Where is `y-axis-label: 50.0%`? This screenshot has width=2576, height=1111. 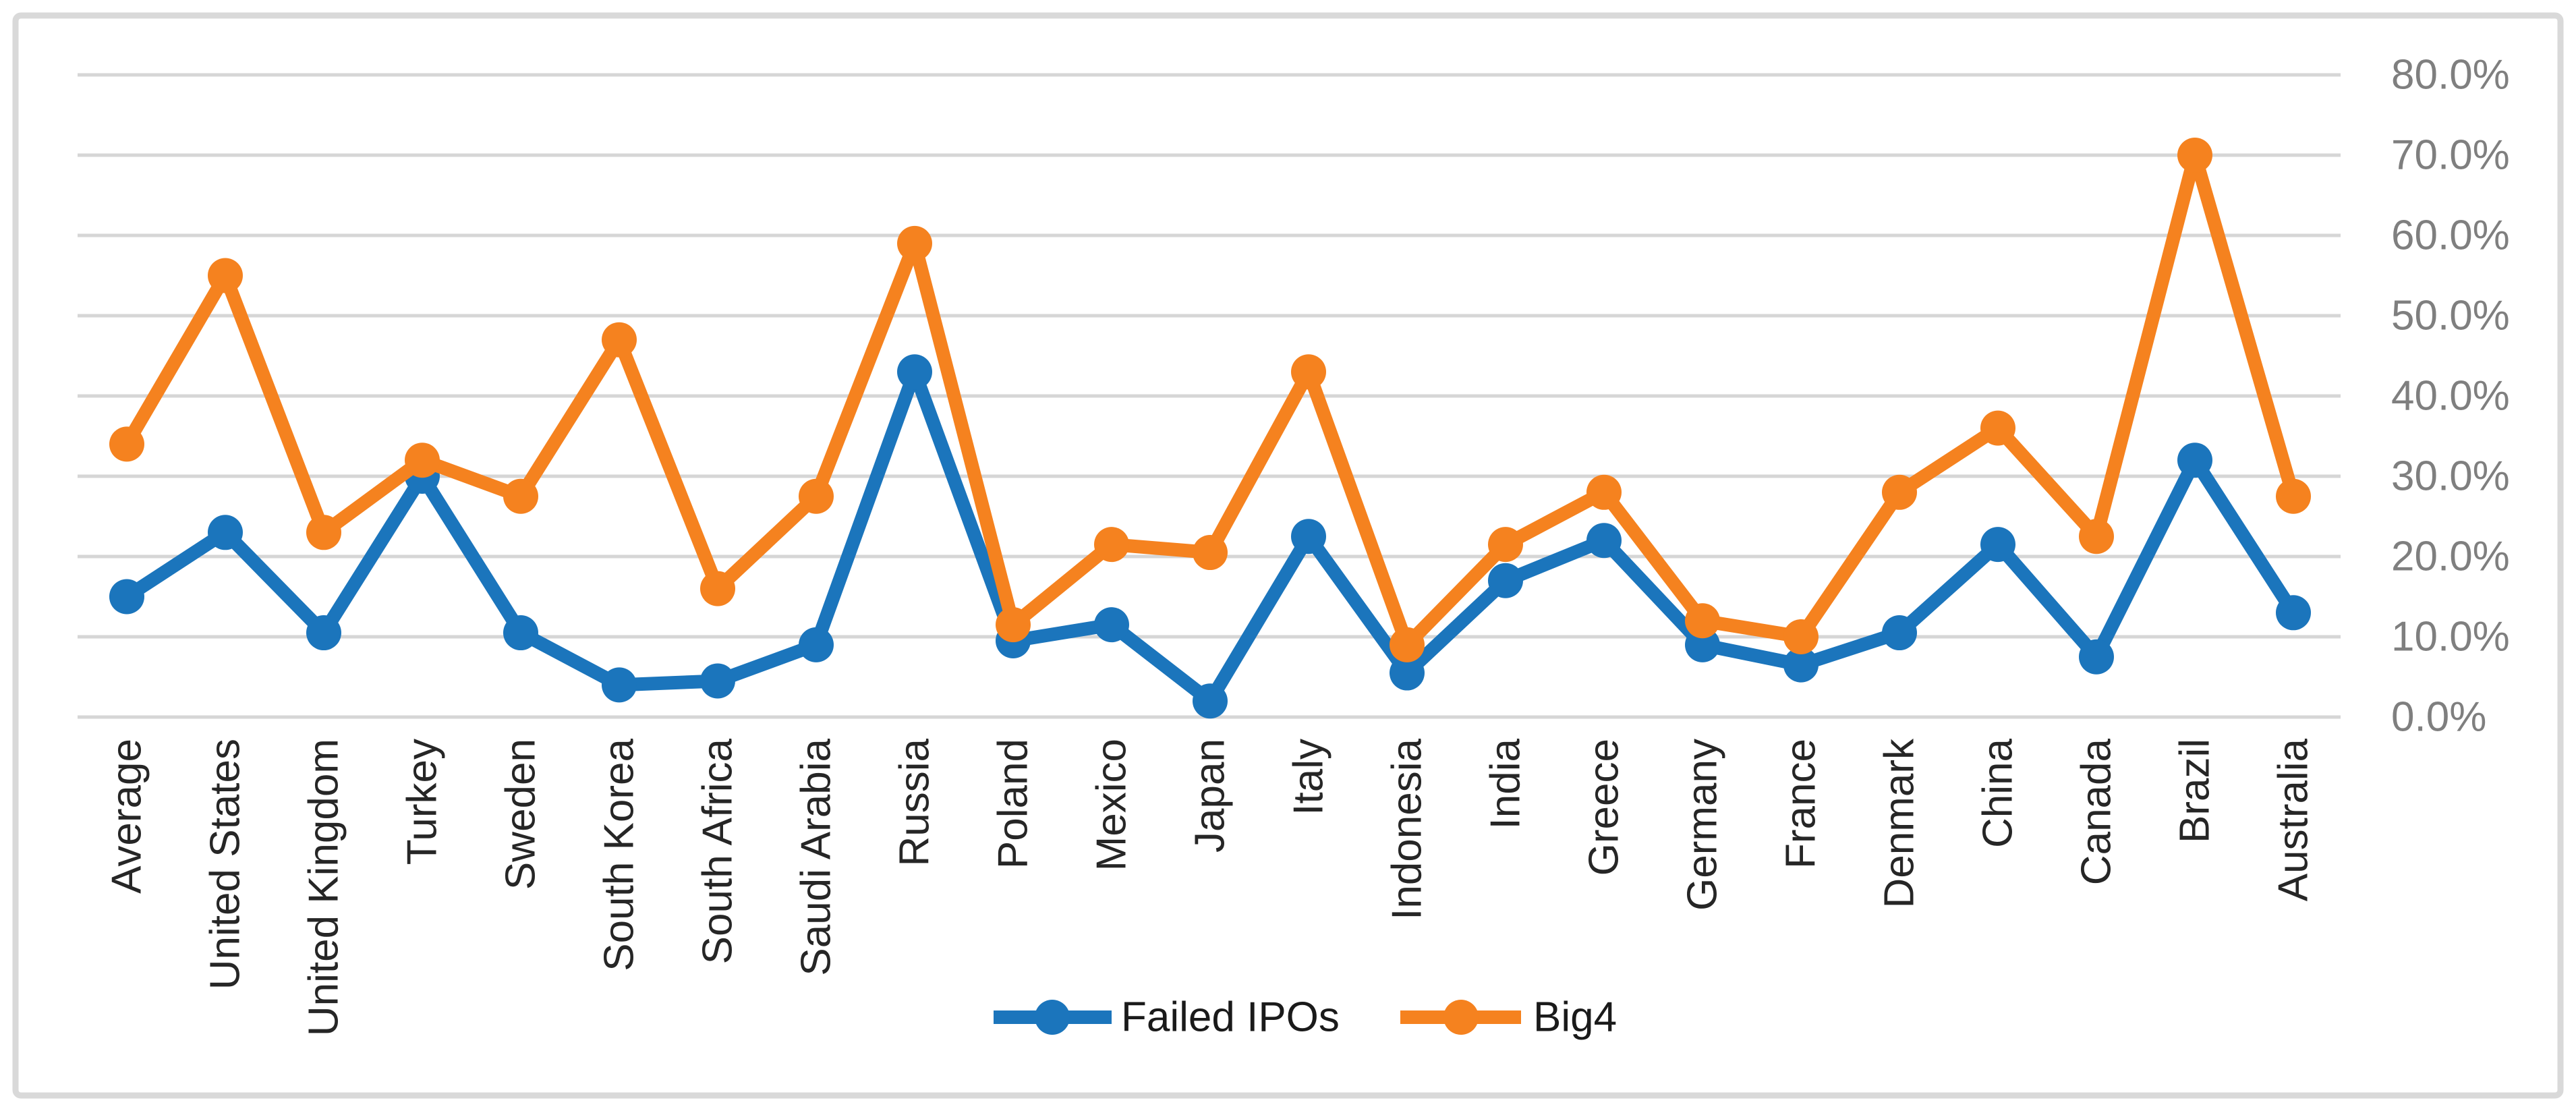 y-axis-label: 50.0% is located at coordinates (2450, 316).